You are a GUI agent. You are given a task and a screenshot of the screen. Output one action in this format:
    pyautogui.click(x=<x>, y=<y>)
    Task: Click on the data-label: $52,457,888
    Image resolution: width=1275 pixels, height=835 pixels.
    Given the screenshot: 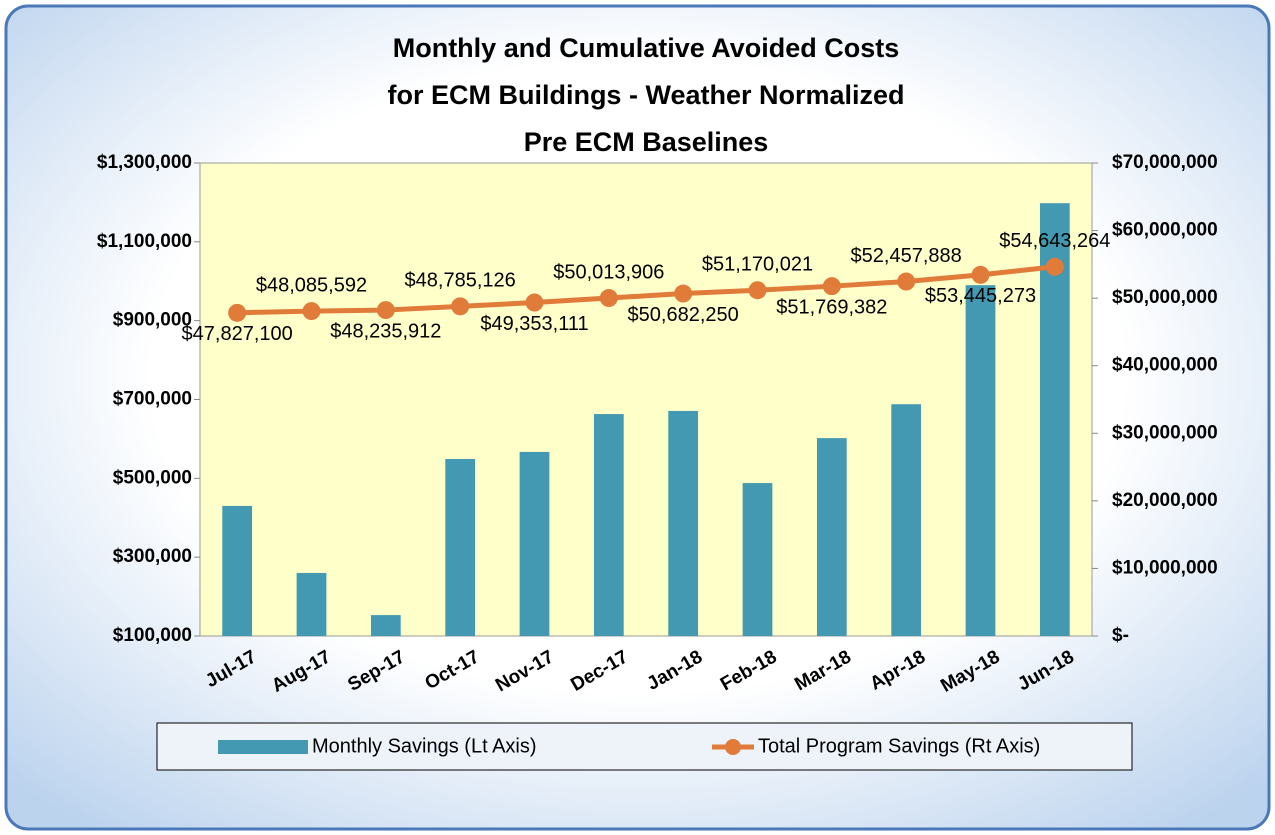 What is the action you would take?
    pyautogui.click(x=906, y=256)
    